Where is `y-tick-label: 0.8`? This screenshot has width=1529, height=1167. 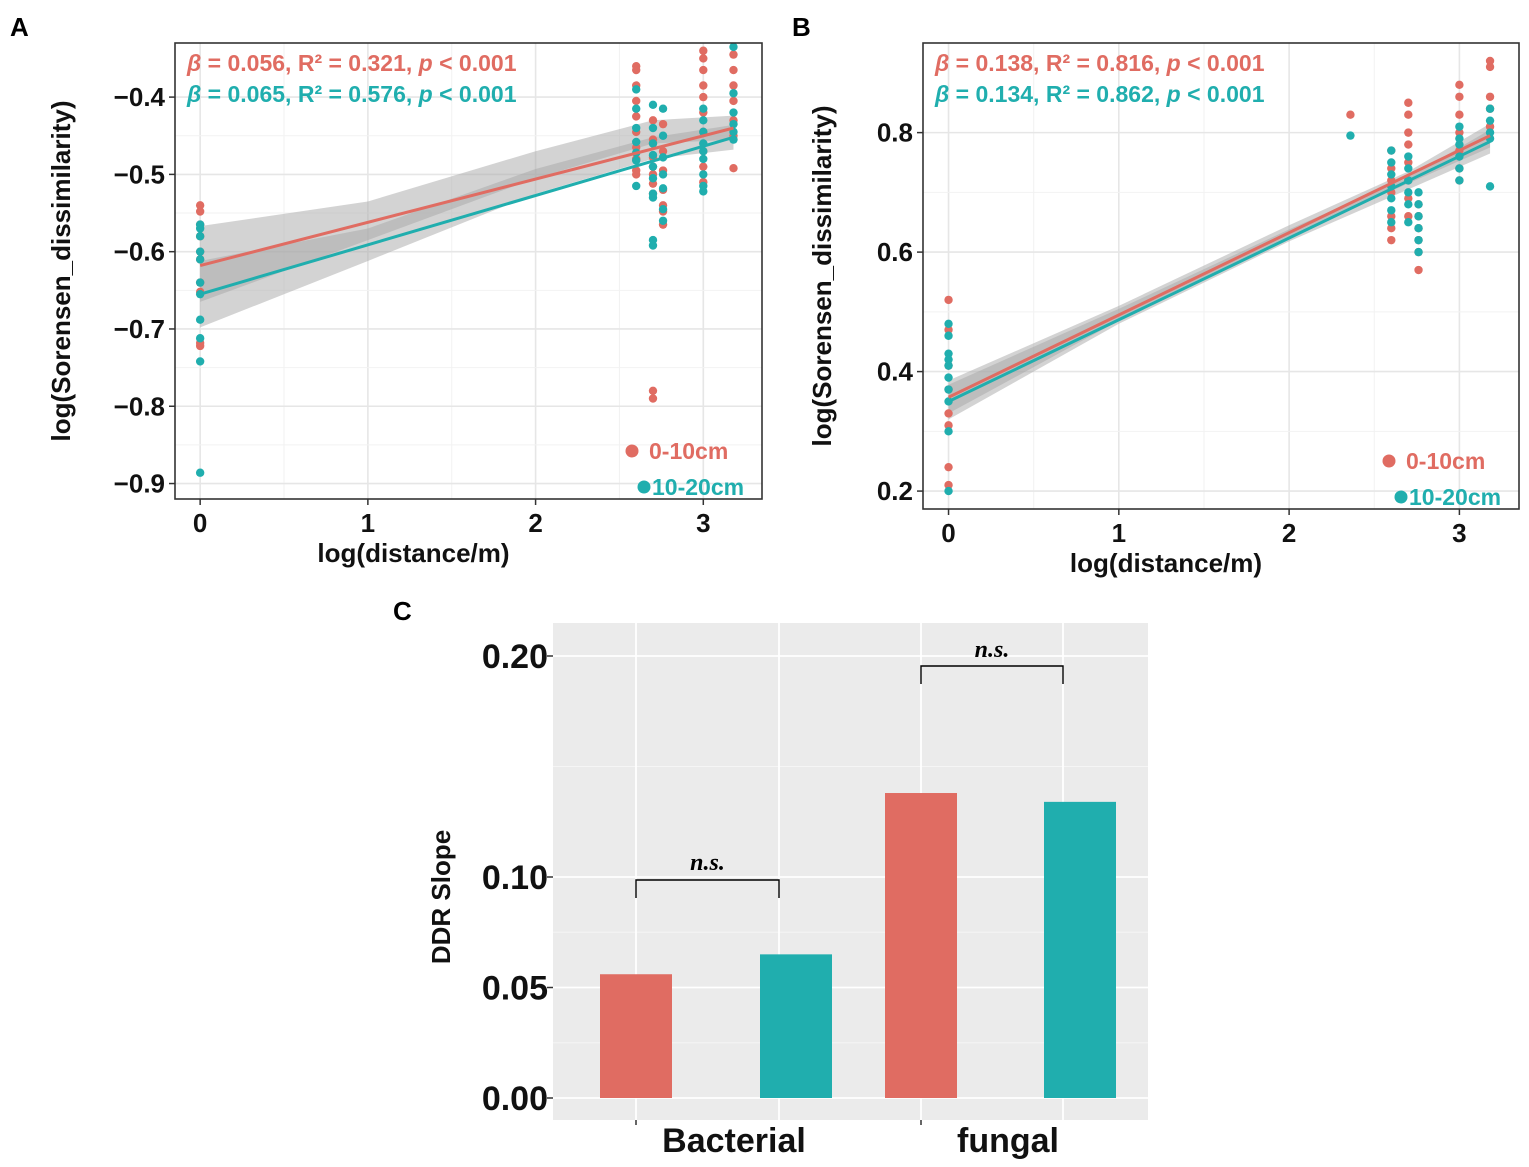
y-tick-label: 0.8 is located at coordinates (895, 133).